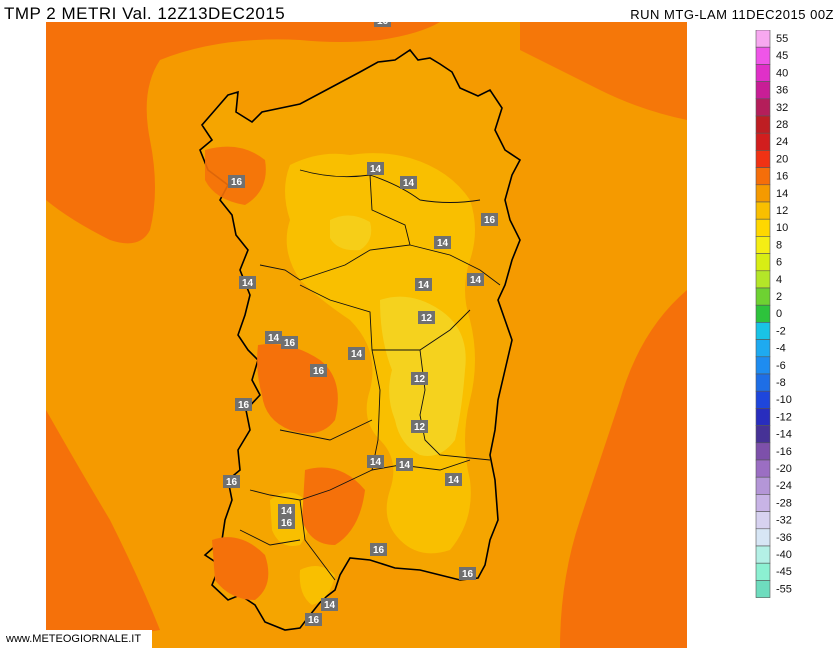 The image size is (840, 648). What do you see at coordinates (782, 142) in the screenshot?
I see `legend-label: 24` at bounding box center [782, 142].